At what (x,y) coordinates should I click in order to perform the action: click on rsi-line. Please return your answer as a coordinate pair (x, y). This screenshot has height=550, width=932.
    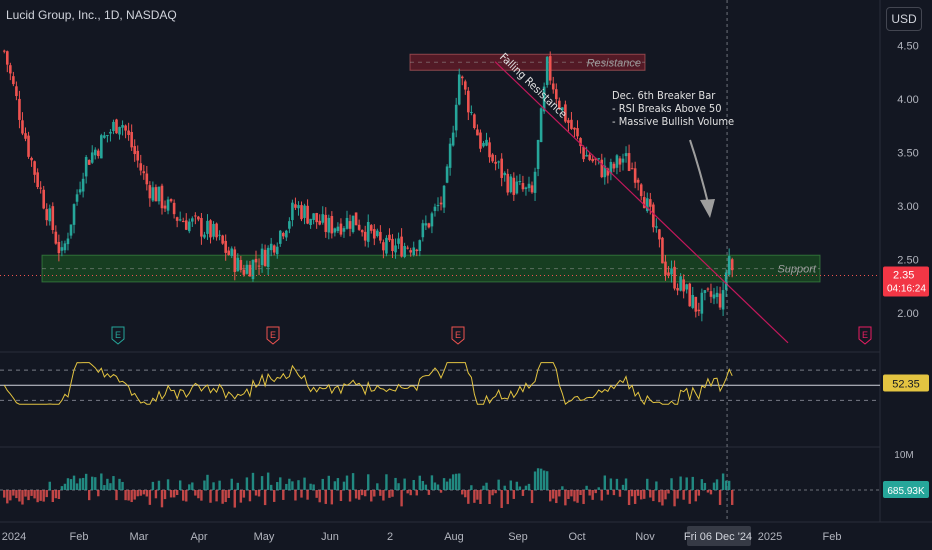
    Looking at the image, I should click on (368, 384).